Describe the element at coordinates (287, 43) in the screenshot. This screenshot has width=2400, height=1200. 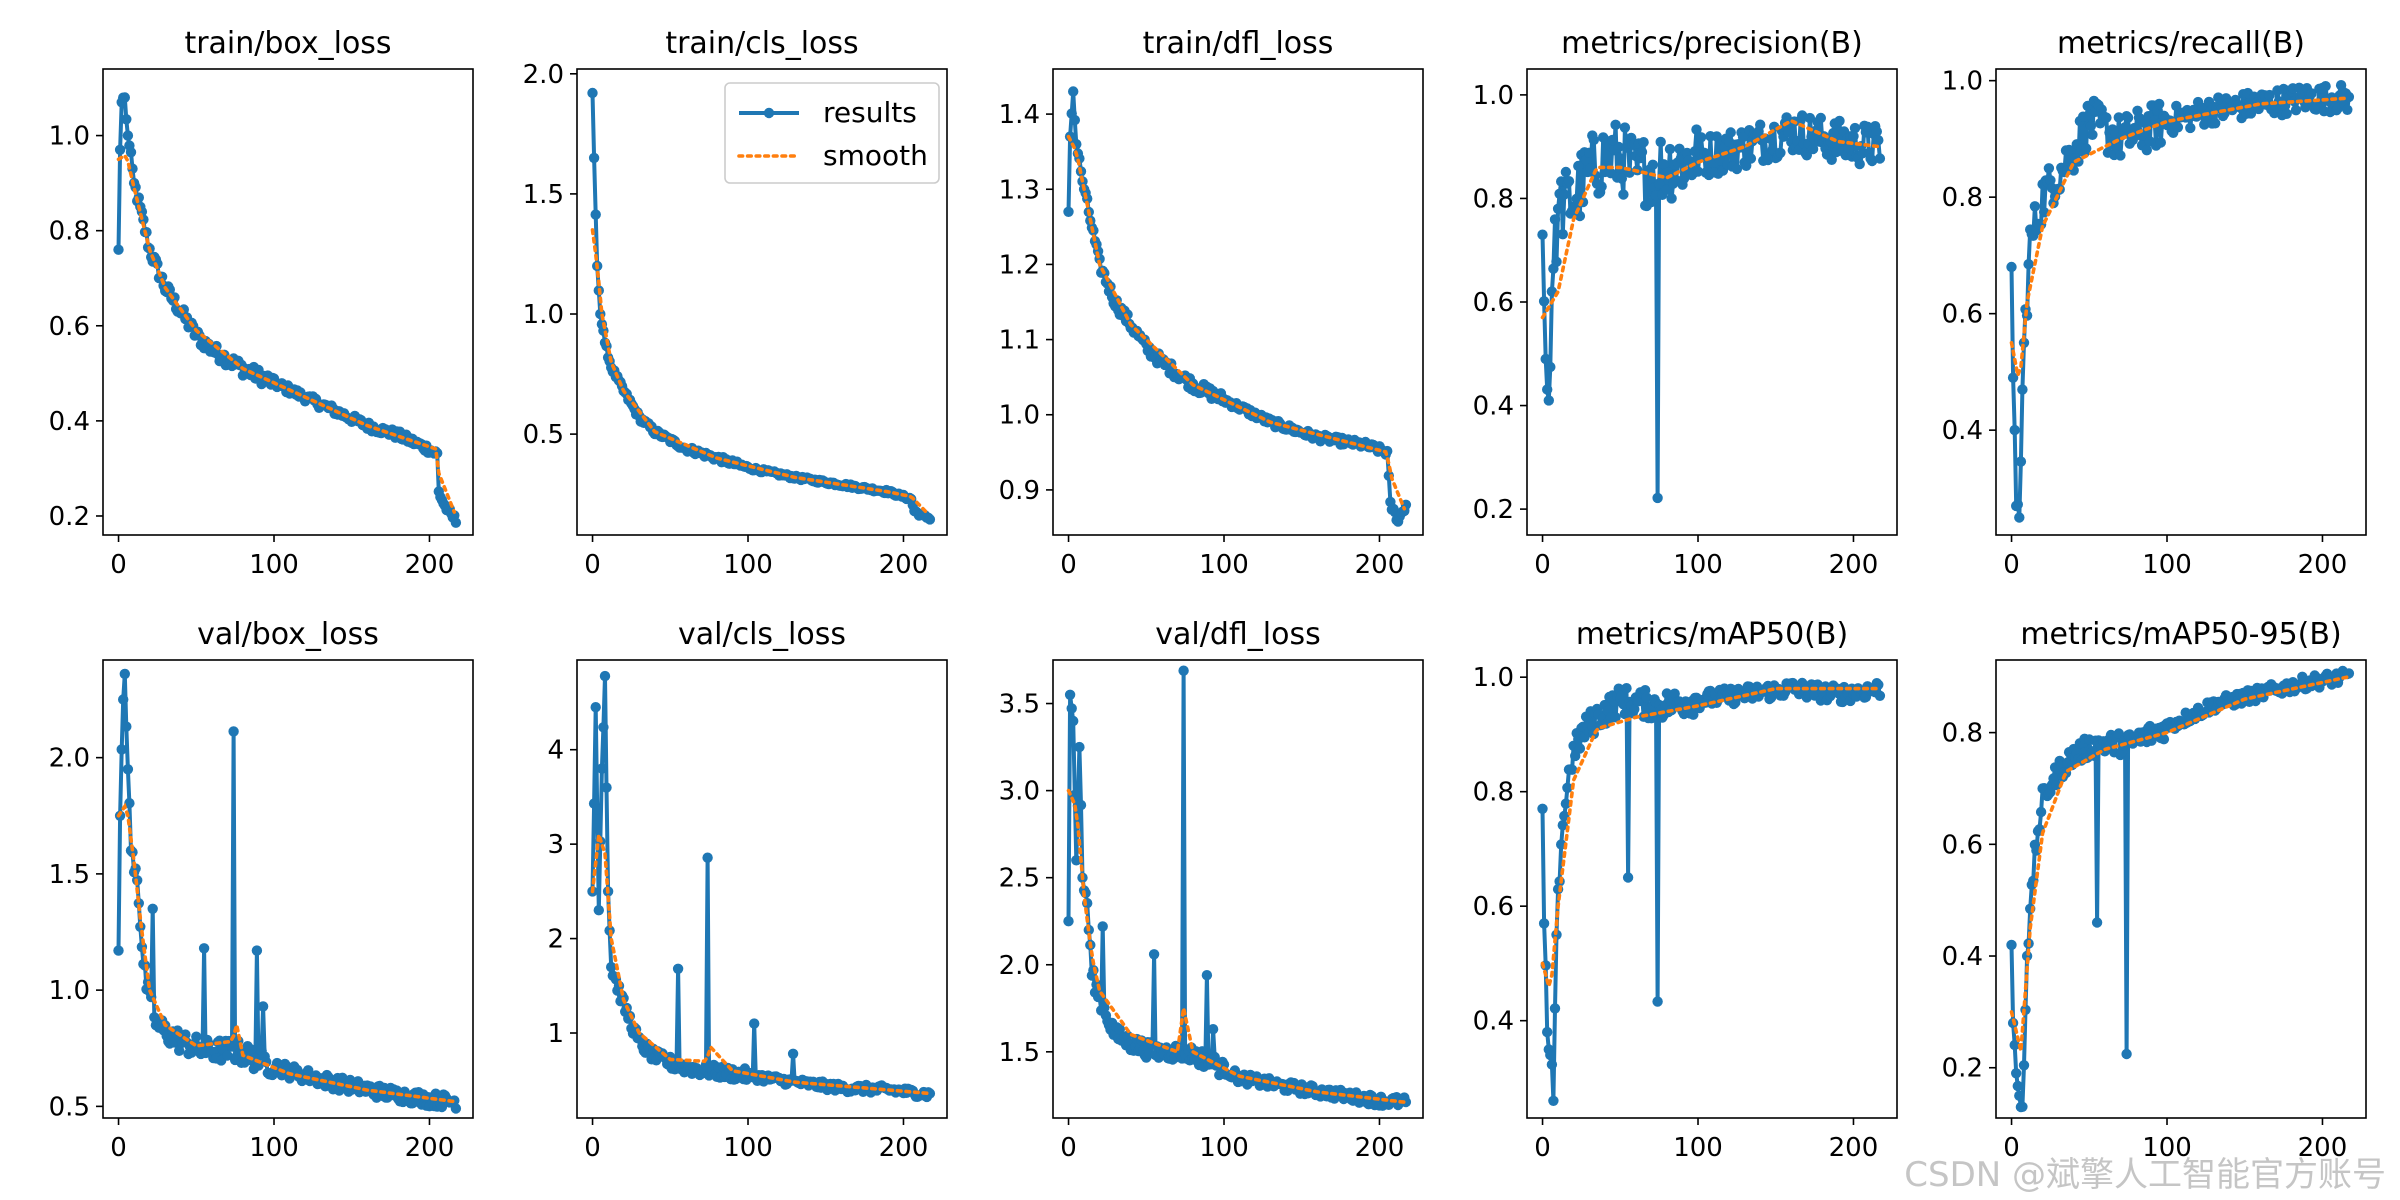
I see `subplot-title: train/box_loss` at that location.